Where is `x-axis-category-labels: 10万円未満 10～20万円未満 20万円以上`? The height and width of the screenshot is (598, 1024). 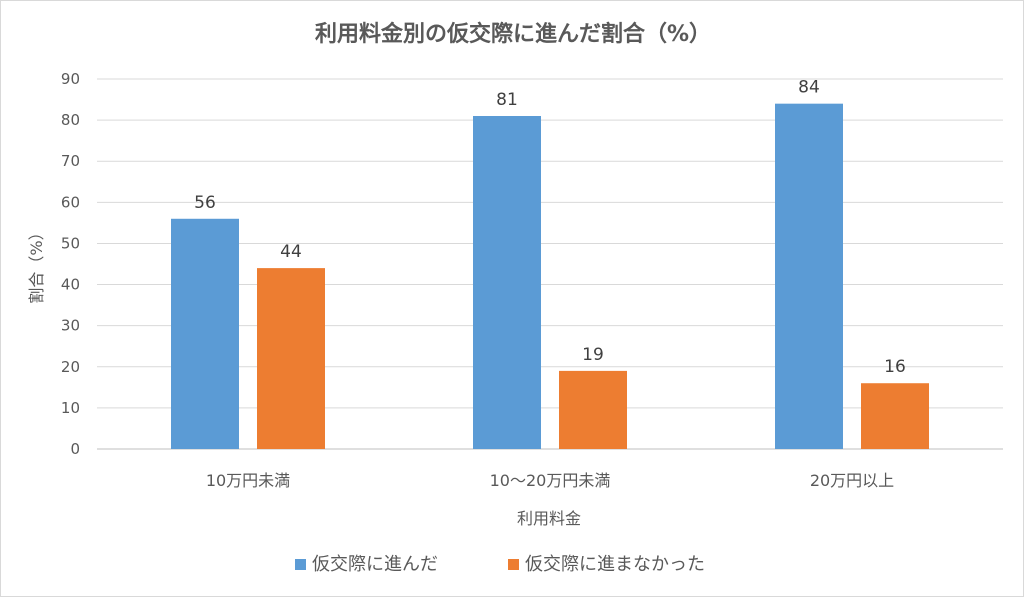 x-axis-category-labels: 10万円未満 10～20万円未満 20万円以上 is located at coordinates (550, 480).